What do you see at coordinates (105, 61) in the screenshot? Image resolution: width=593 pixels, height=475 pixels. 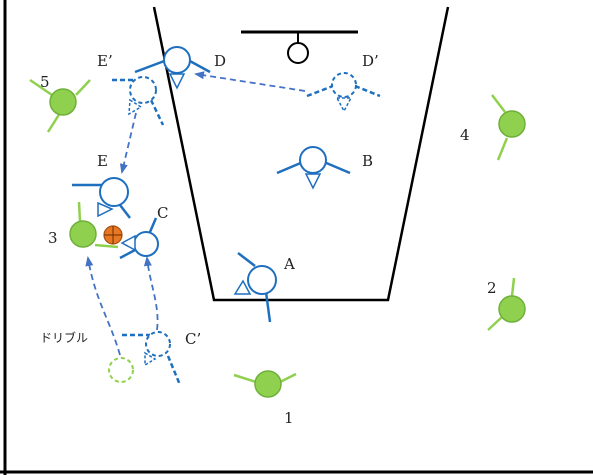 I see `label-e-prime: E’` at bounding box center [105, 61].